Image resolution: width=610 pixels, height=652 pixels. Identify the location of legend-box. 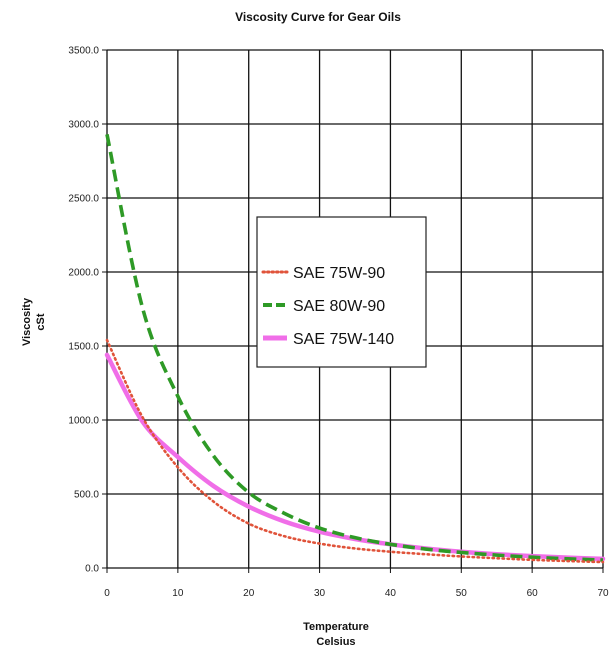
(341, 292).